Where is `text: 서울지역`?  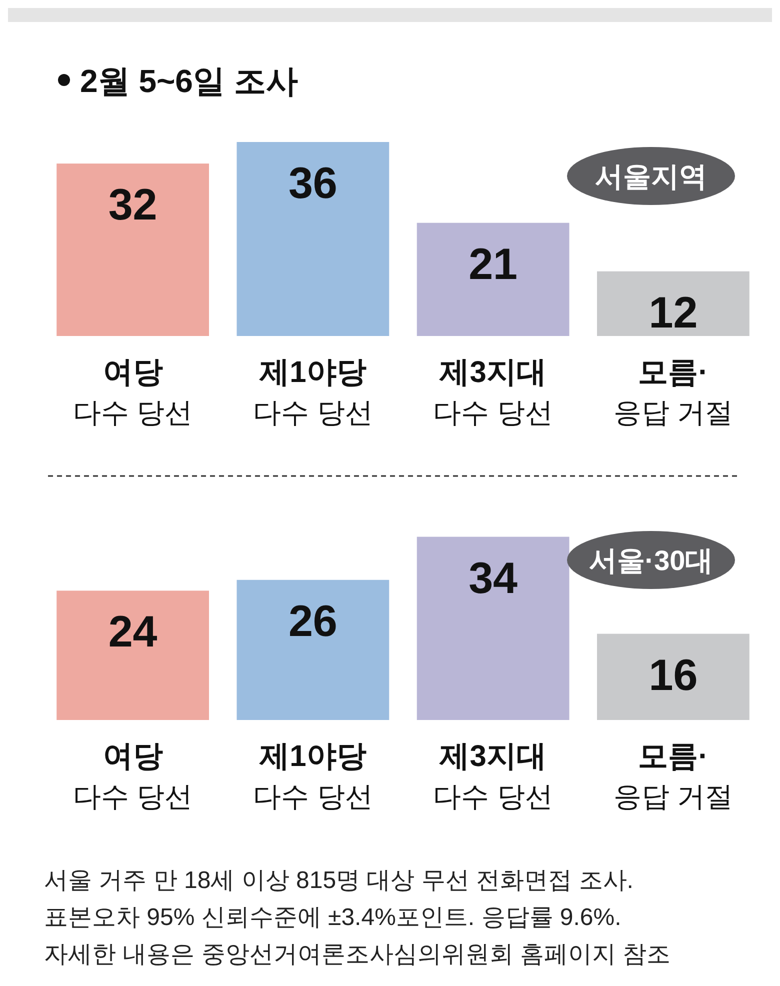
text: 서울지역 is located at coordinates (651, 176).